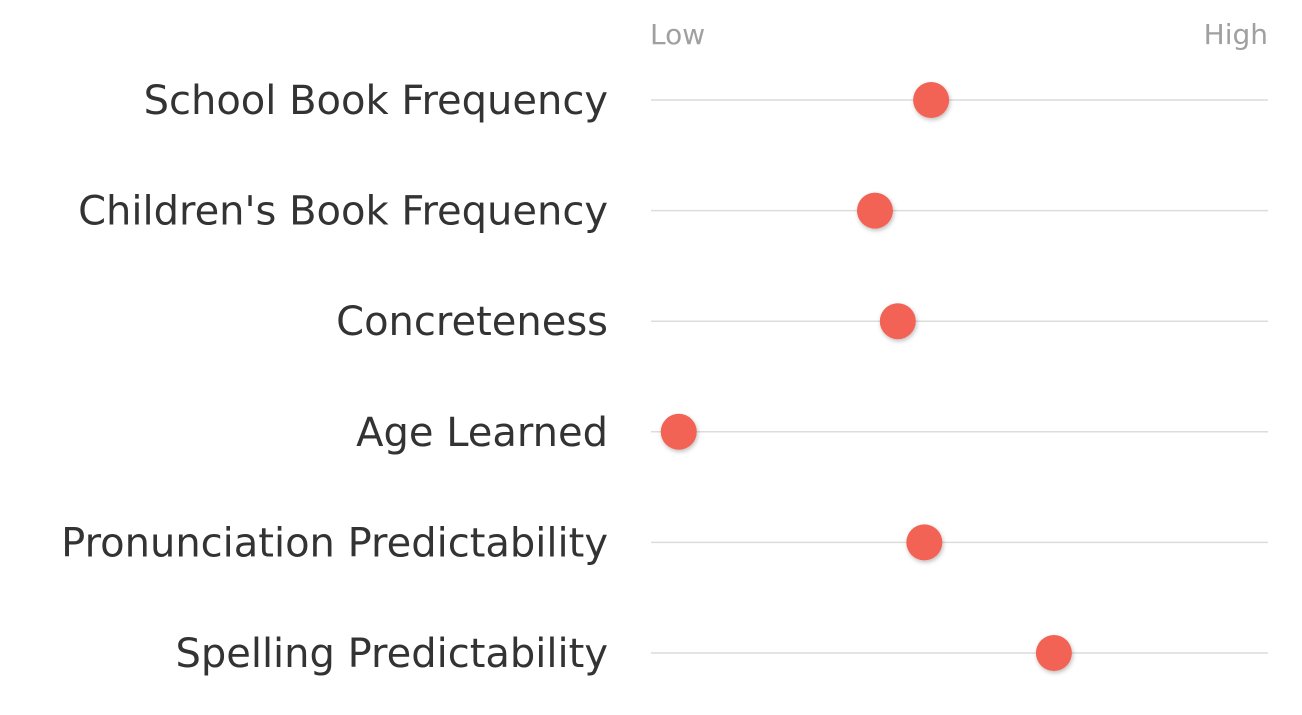 The width and height of the screenshot is (1302, 715). What do you see at coordinates (1236, 34) in the screenshot?
I see `scale-high-label: High` at bounding box center [1236, 34].